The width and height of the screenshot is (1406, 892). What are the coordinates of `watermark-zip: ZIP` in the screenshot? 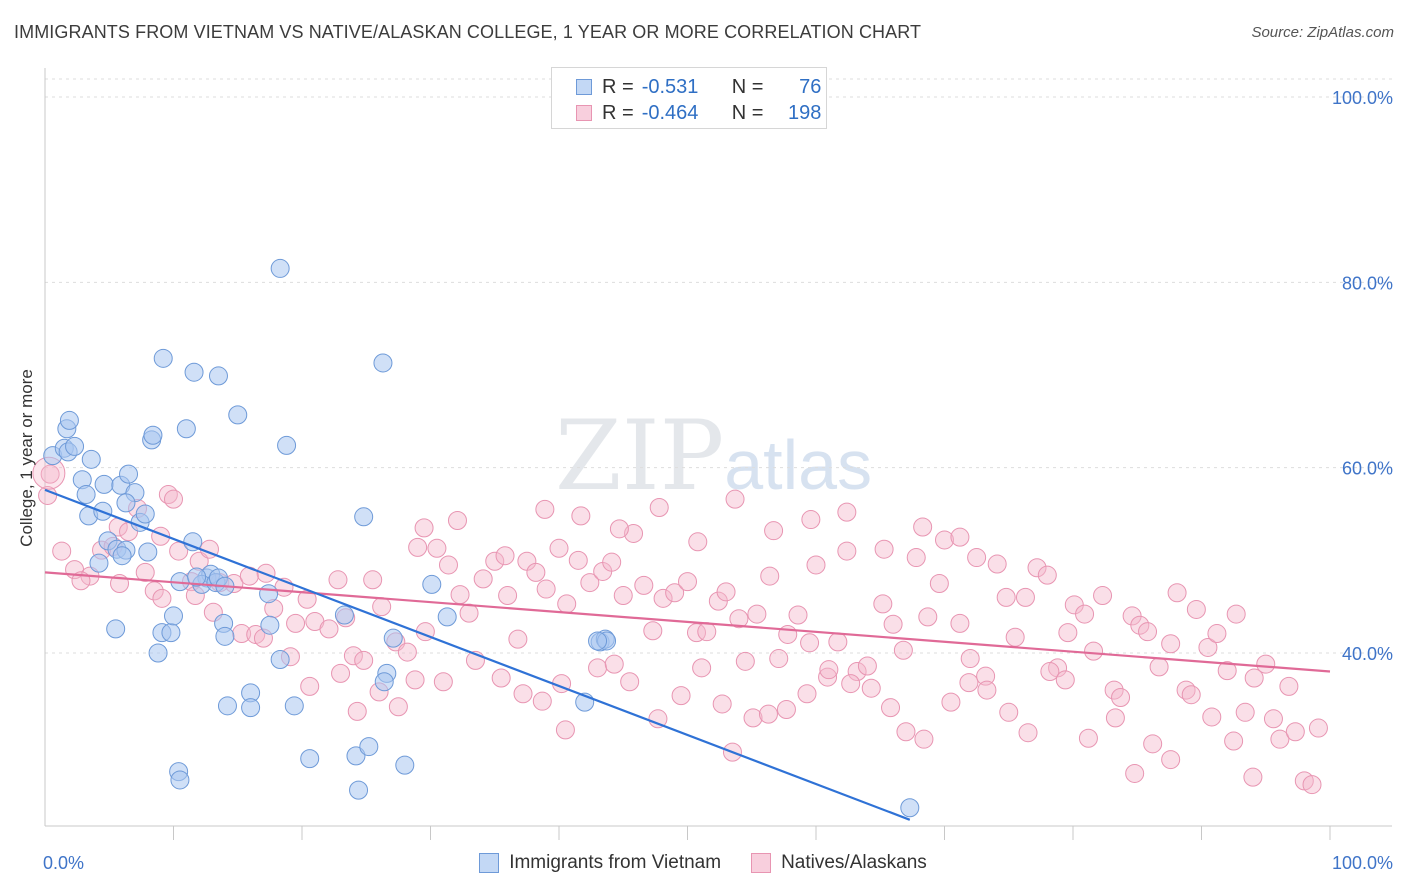 It's located at (640, 456).